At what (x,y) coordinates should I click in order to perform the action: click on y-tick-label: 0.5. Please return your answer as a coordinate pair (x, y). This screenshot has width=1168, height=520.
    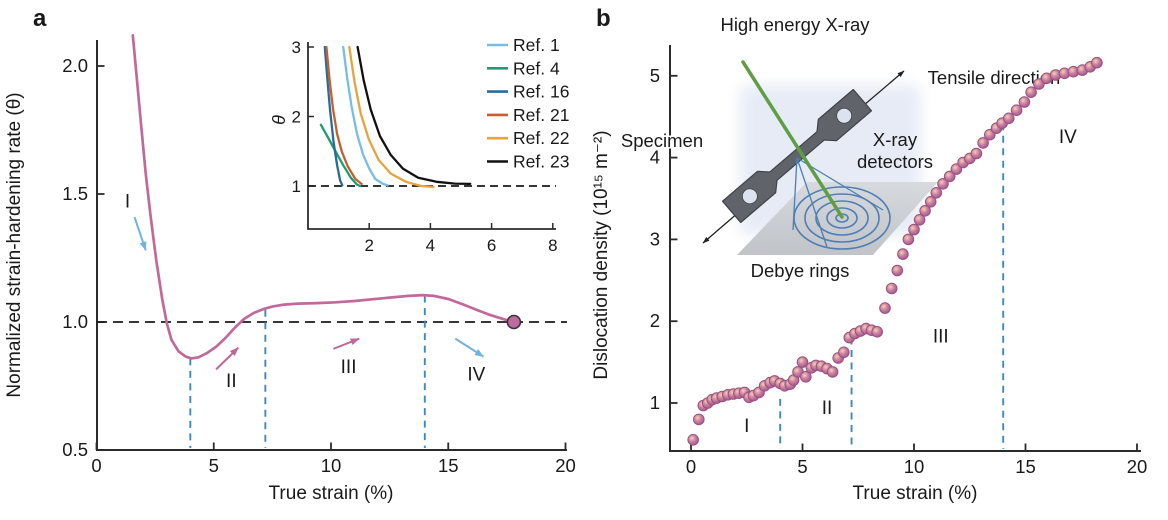
    Looking at the image, I should click on (75, 449).